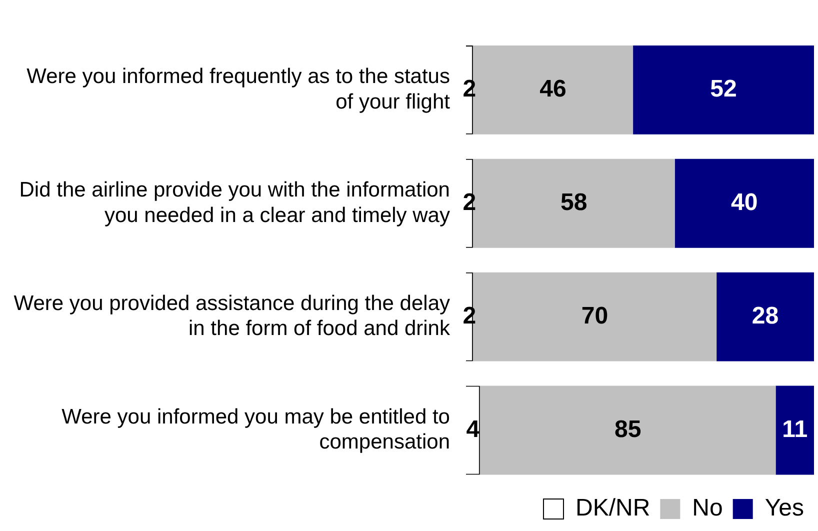 The image size is (818, 531). I want to click on data-label: 40, so click(744, 202).